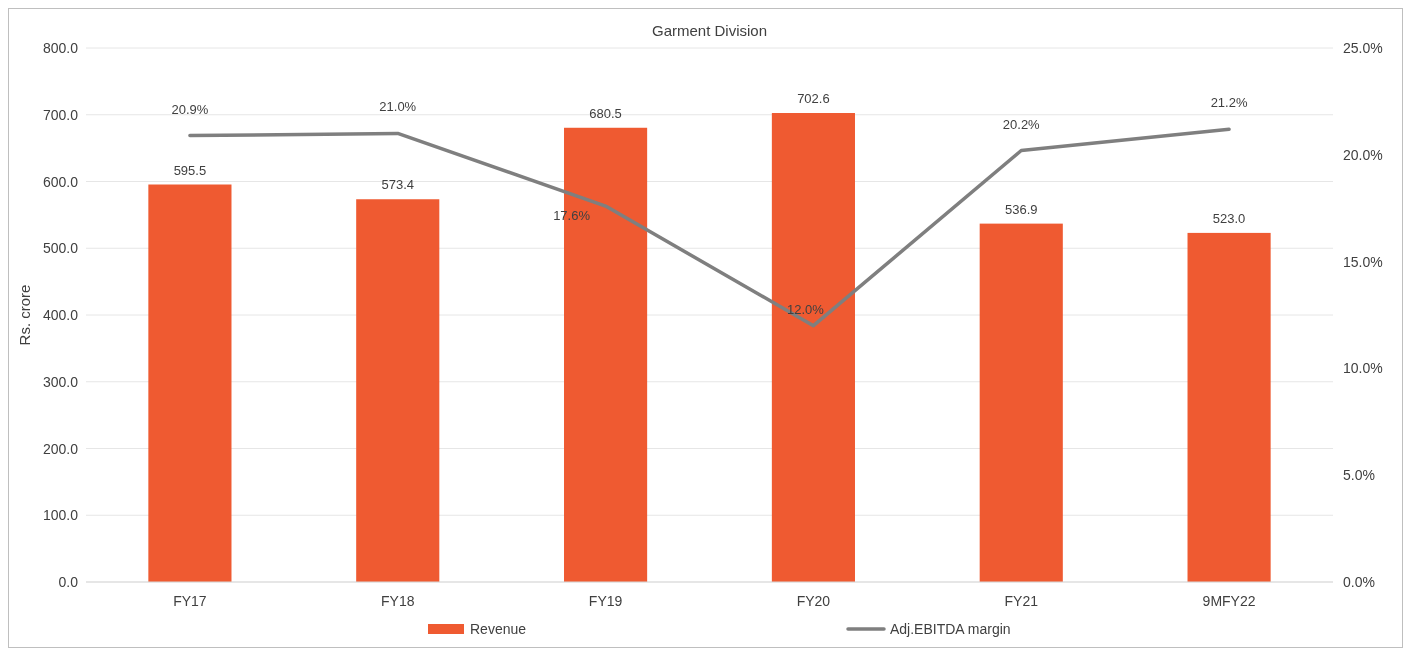 The image size is (1407, 648). Describe the element at coordinates (1021, 209) in the screenshot. I see `data-label: 536.9` at that location.